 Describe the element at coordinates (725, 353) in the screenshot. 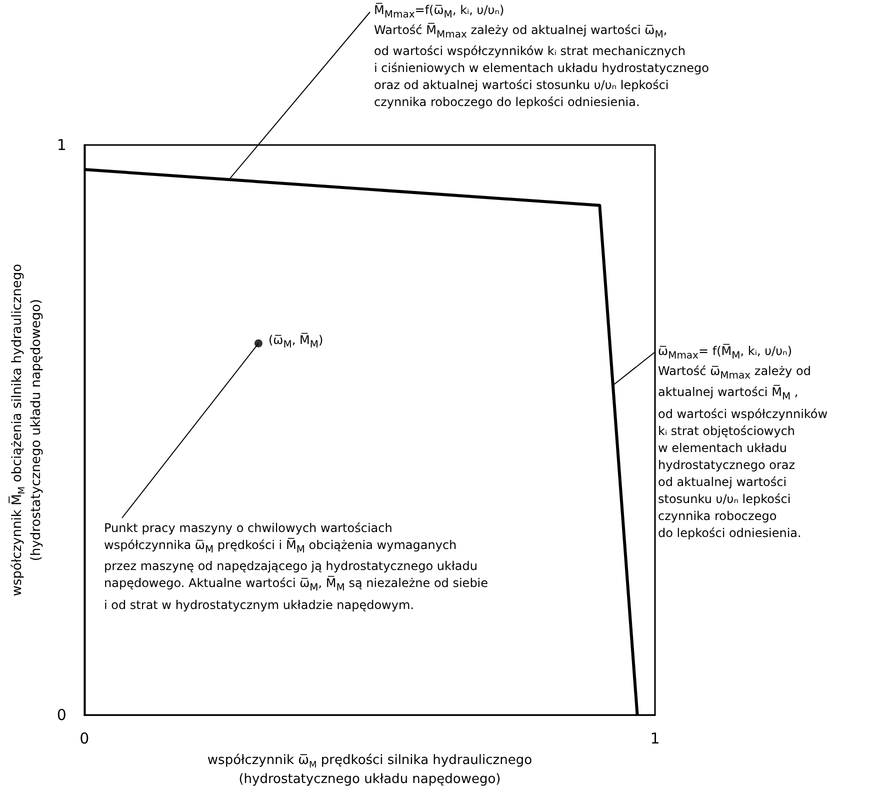

I see `annotation: ω̅$_{Mmax}$= f(M̅$_{M}$, kᵢ, υ/υₙ)` at that location.